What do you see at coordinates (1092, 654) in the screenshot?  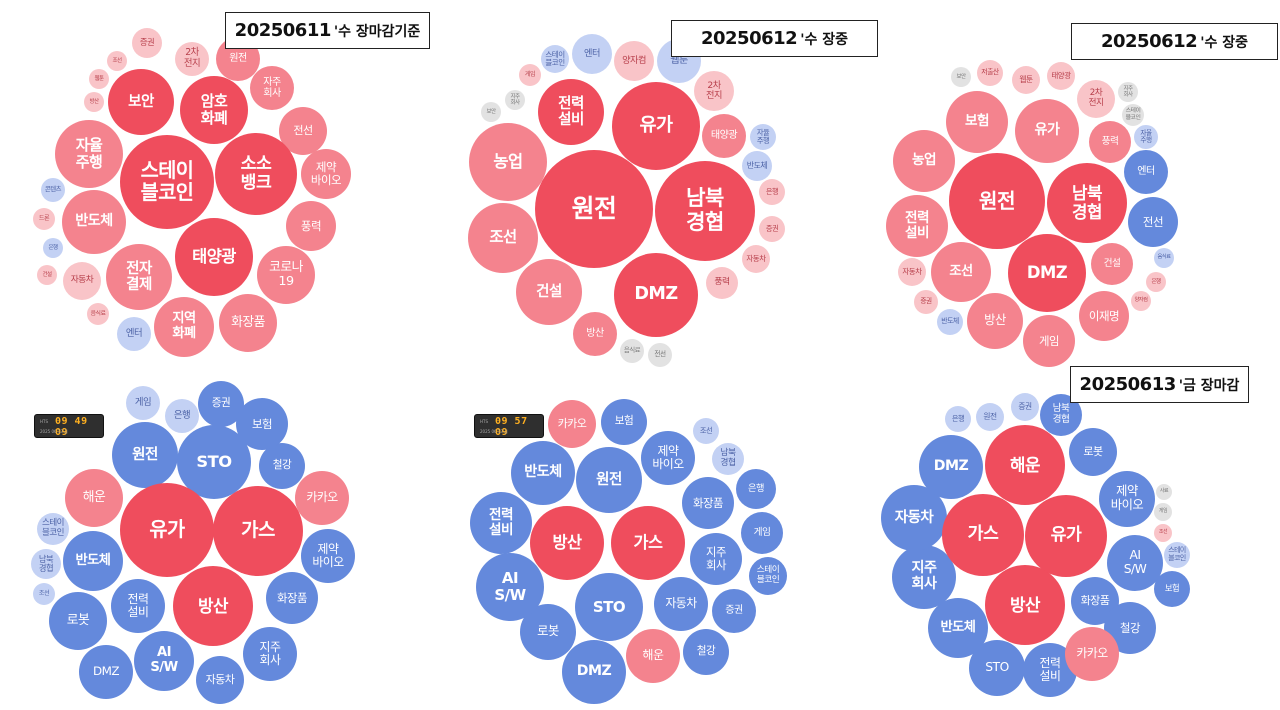 I see `bubble-6-5: 카카오` at bounding box center [1092, 654].